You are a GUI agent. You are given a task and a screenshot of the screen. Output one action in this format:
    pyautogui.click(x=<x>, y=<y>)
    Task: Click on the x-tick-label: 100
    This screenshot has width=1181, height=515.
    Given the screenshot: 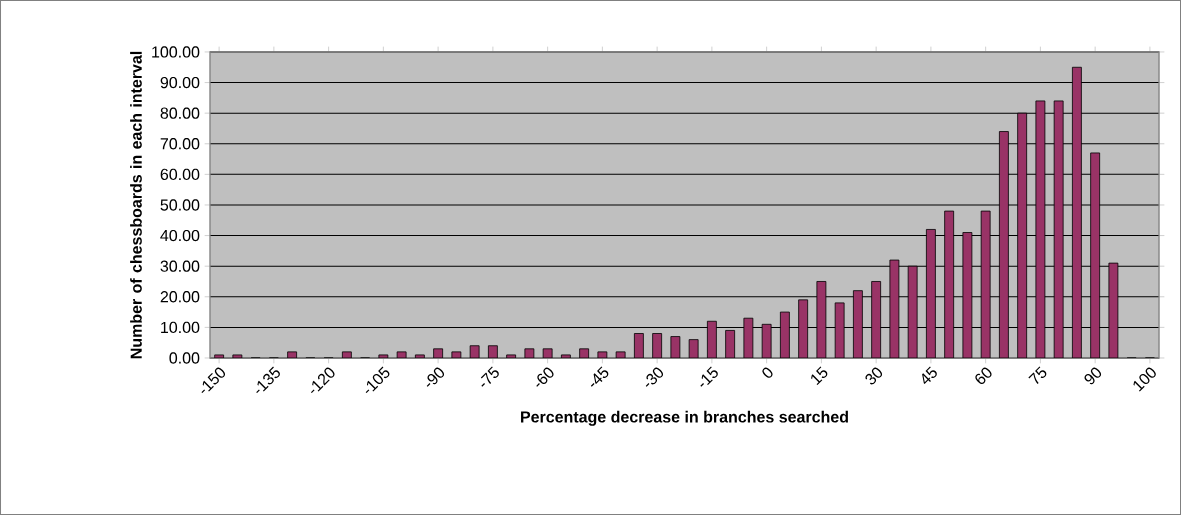 What is the action you would take?
    pyautogui.click(x=1144, y=379)
    